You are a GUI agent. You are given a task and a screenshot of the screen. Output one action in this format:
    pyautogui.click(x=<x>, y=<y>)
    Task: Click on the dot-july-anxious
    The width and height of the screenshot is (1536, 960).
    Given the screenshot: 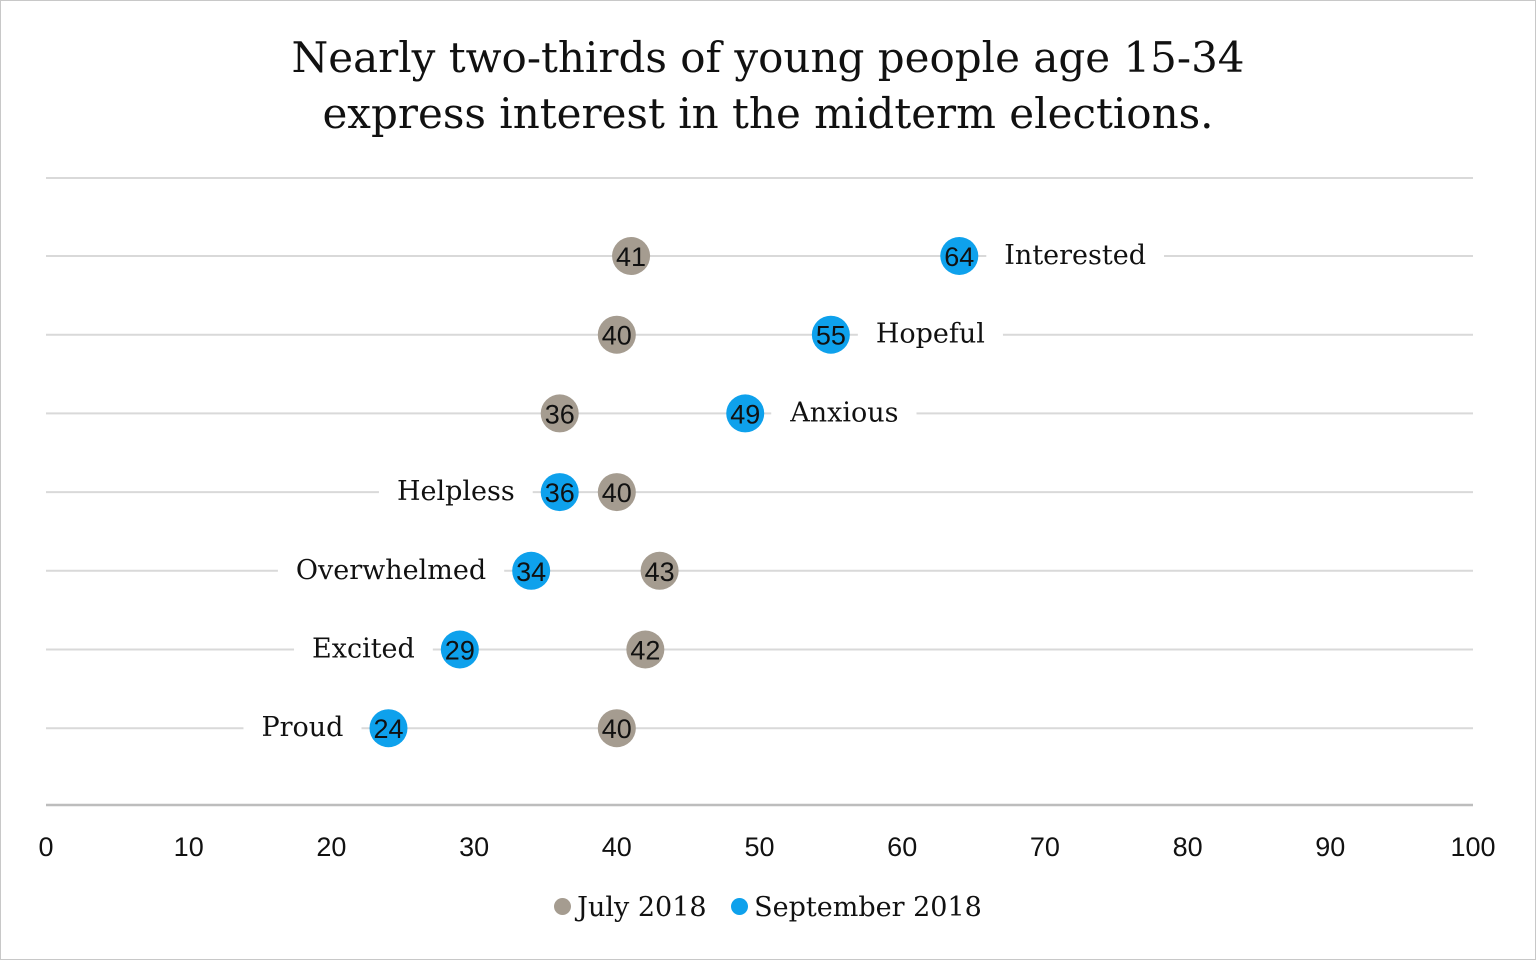 What is the action you would take?
    pyautogui.click(x=559, y=413)
    